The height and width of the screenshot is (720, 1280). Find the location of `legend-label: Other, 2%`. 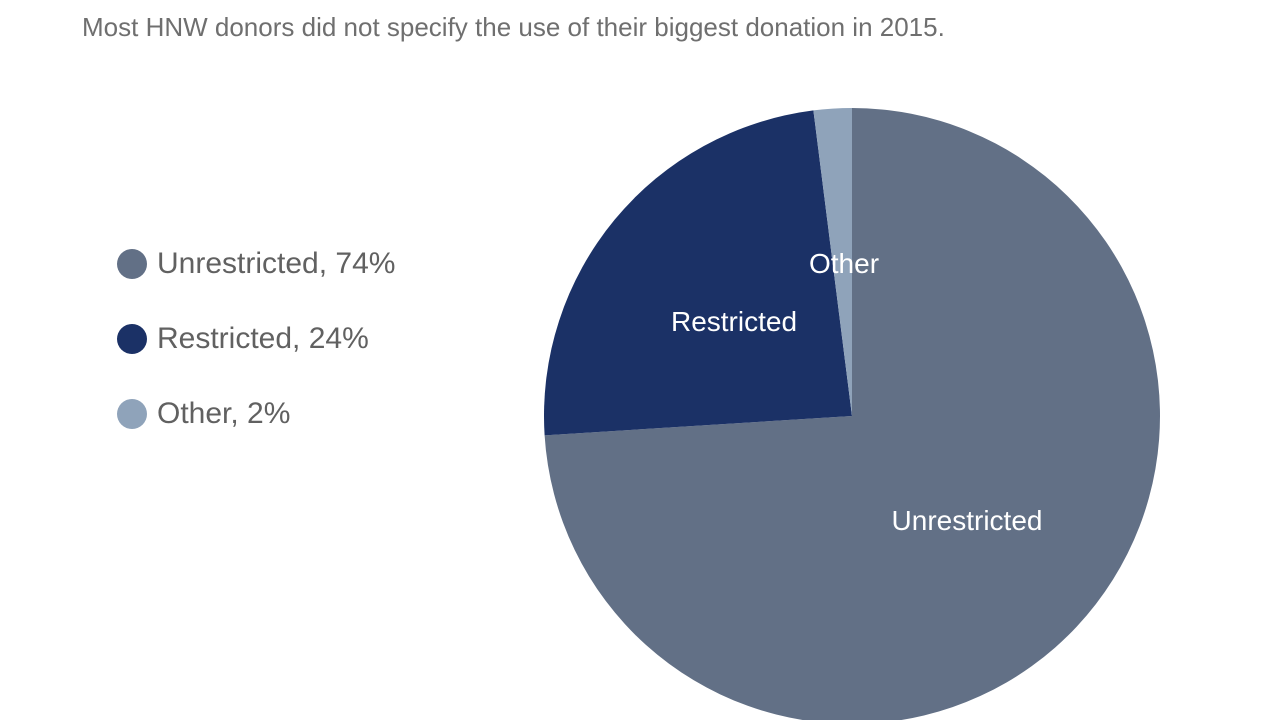

legend-label: Other, 2% is located at coordinates (224, 413).